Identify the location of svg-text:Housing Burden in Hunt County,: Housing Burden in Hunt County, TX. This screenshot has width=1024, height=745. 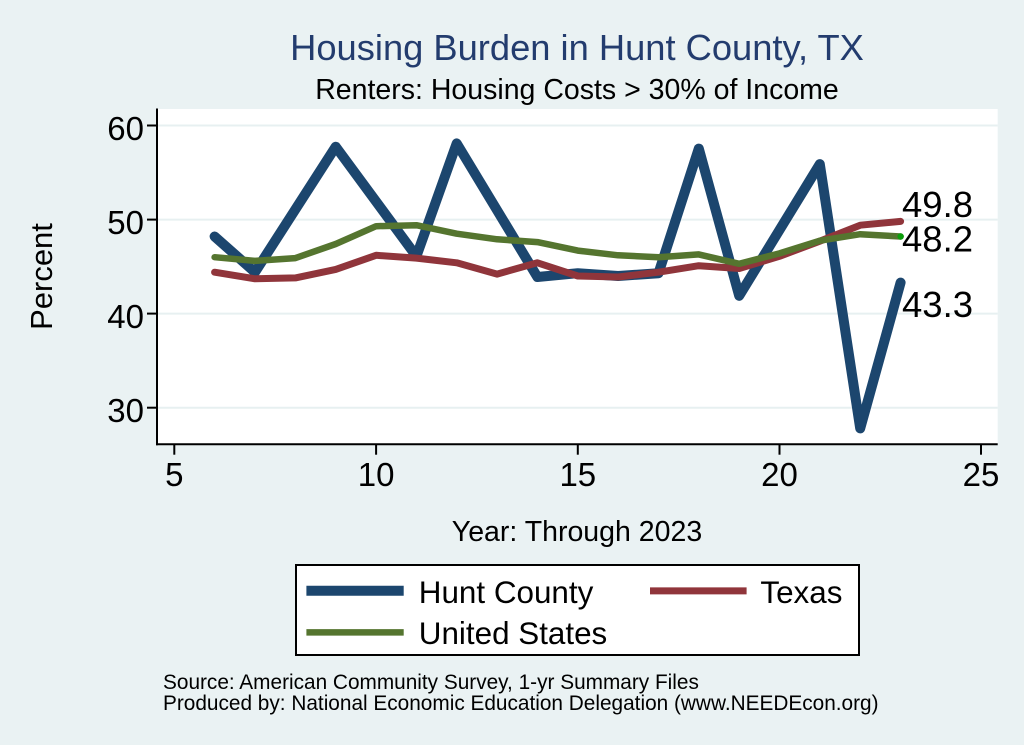
(577, 47).